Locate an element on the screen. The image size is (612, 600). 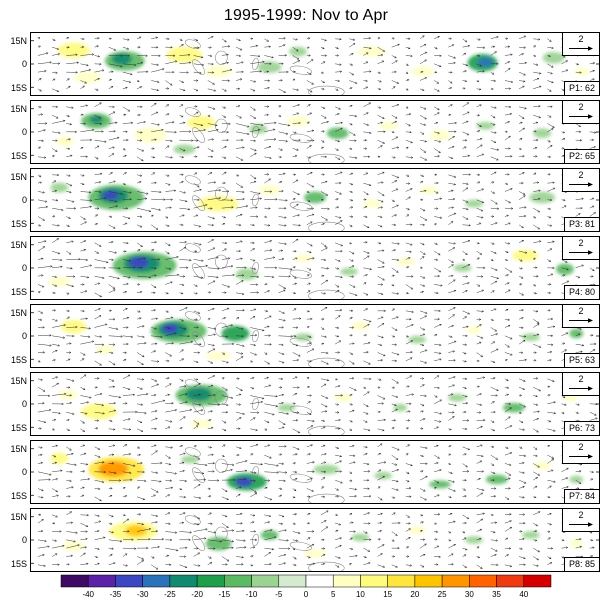
colorbar-tick-label: -40 is located at coordinates (88, 594).